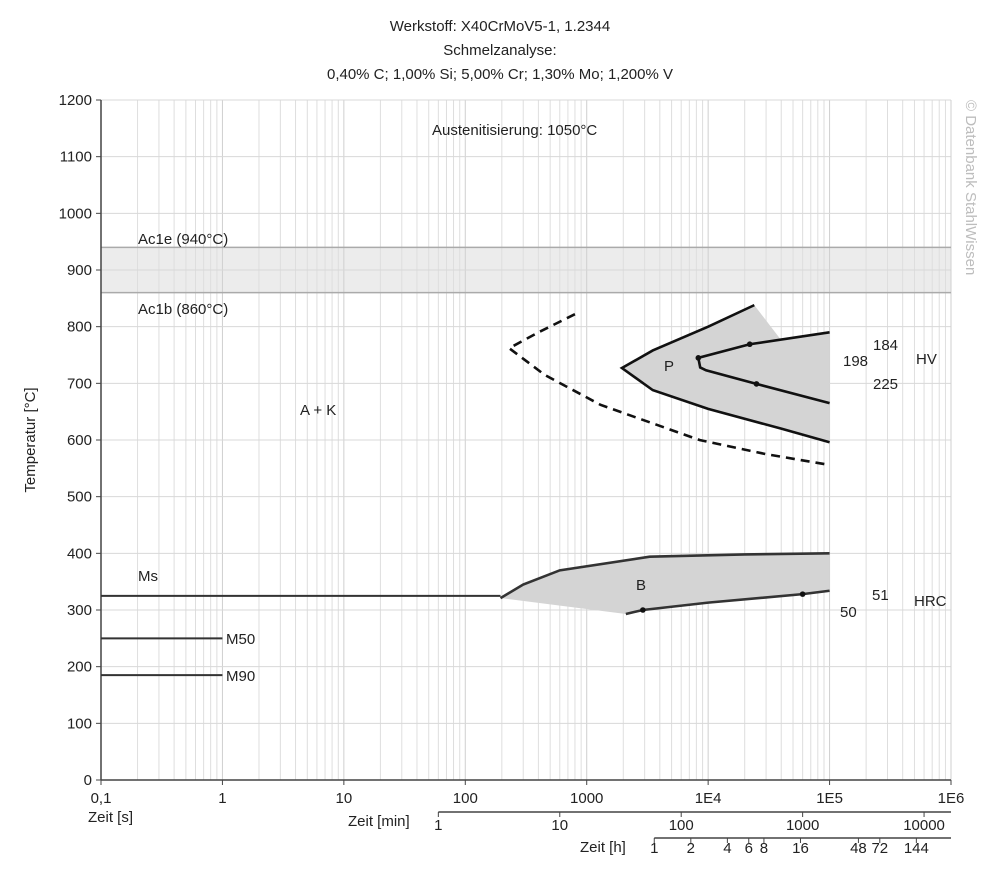 The image size is (1000, 887). I want to click on x-tick-label: 10000, so click(924, 825).